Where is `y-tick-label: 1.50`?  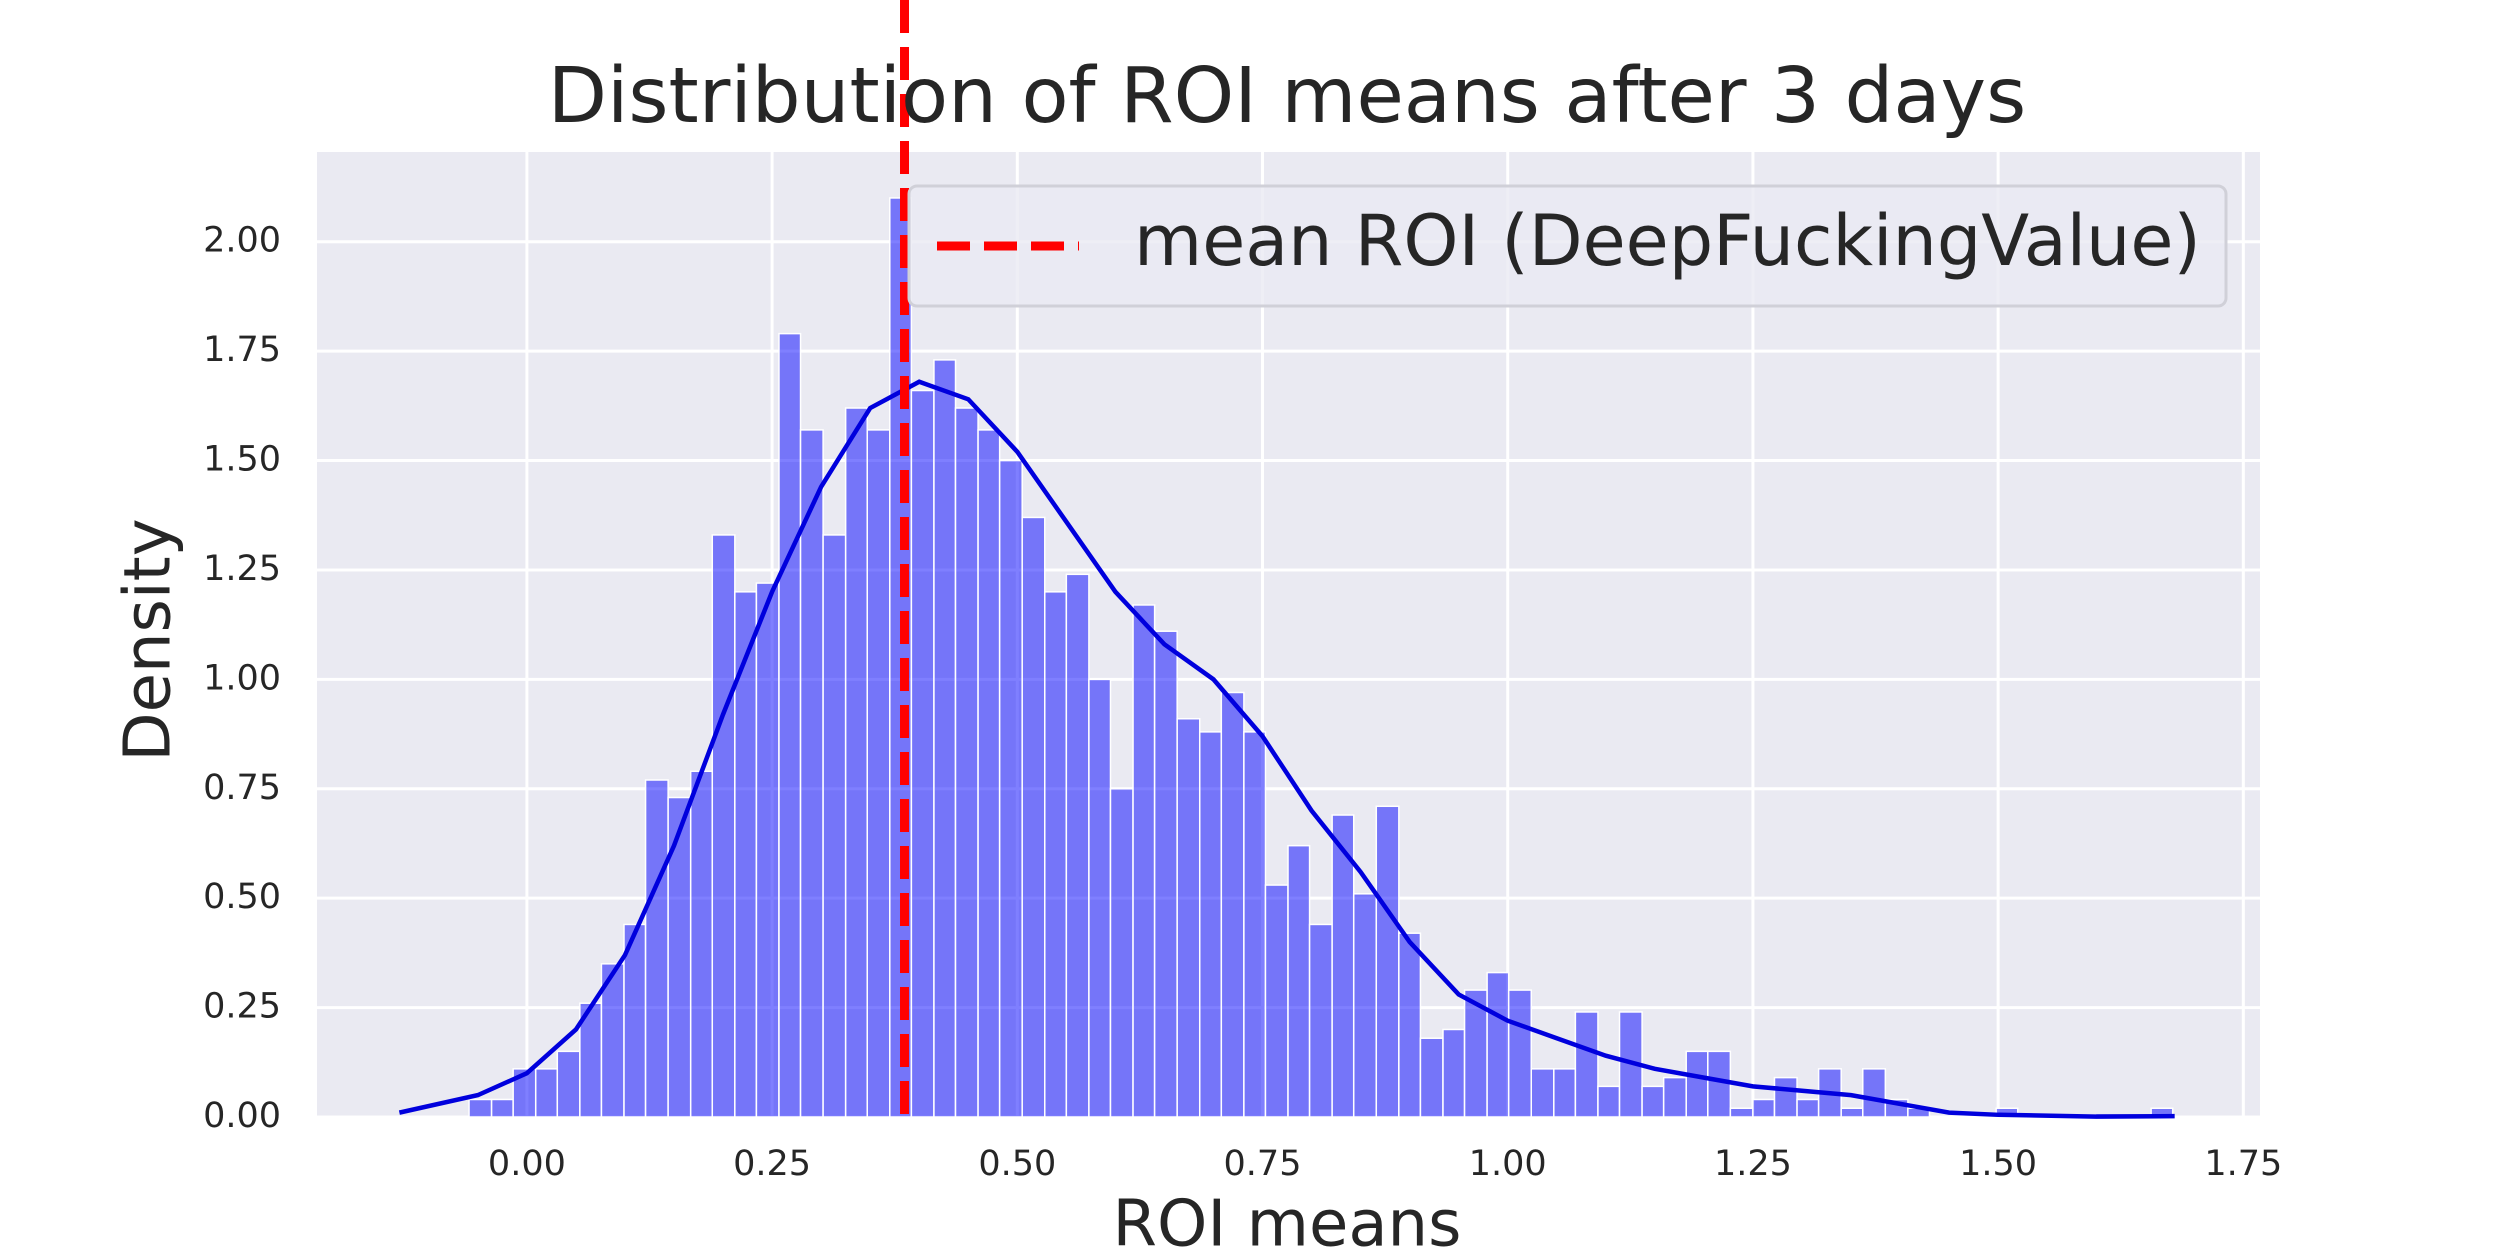 y-tick-label: 1.50 is located at coordinates (242, 460).